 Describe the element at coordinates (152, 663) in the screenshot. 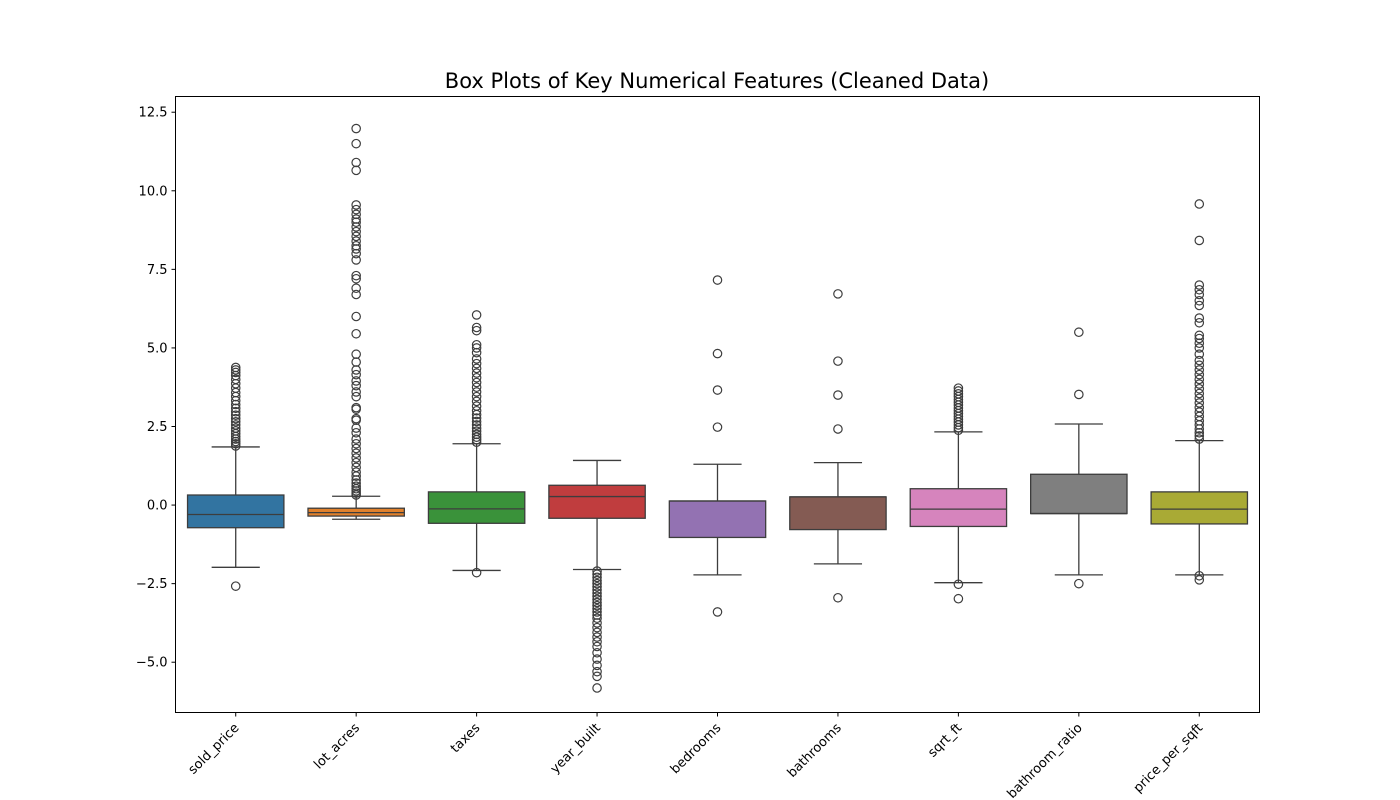

I see `y-tick-label: −5.0` at that location.